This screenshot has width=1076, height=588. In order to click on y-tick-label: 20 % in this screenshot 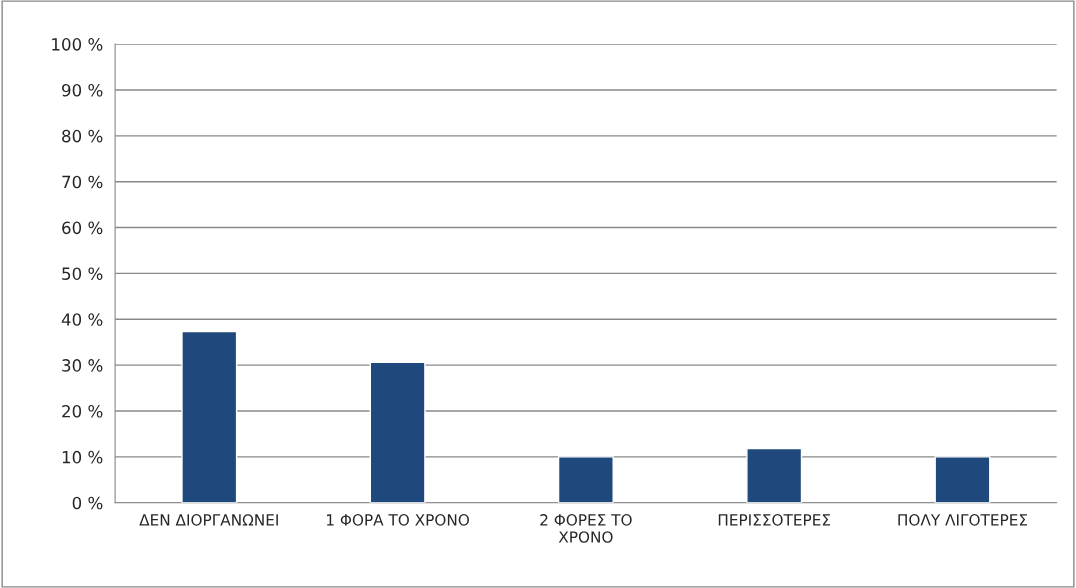, I will do `click(82, 411)`.